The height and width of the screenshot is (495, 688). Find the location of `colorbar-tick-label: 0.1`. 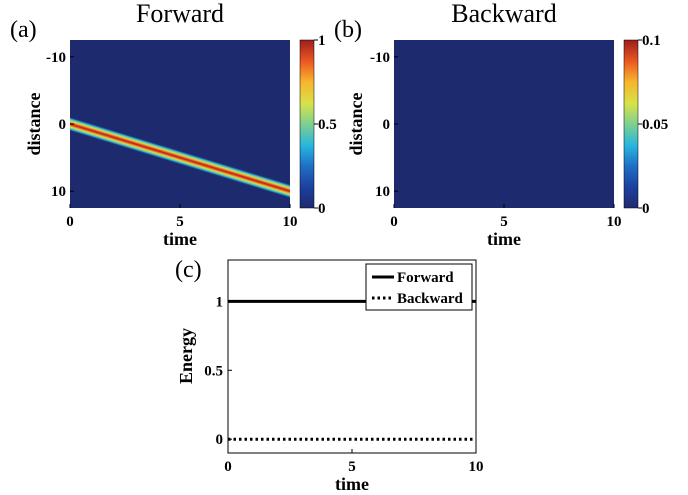

colorbar-tick-label: 0.1 is located at coordinates (651, 41).